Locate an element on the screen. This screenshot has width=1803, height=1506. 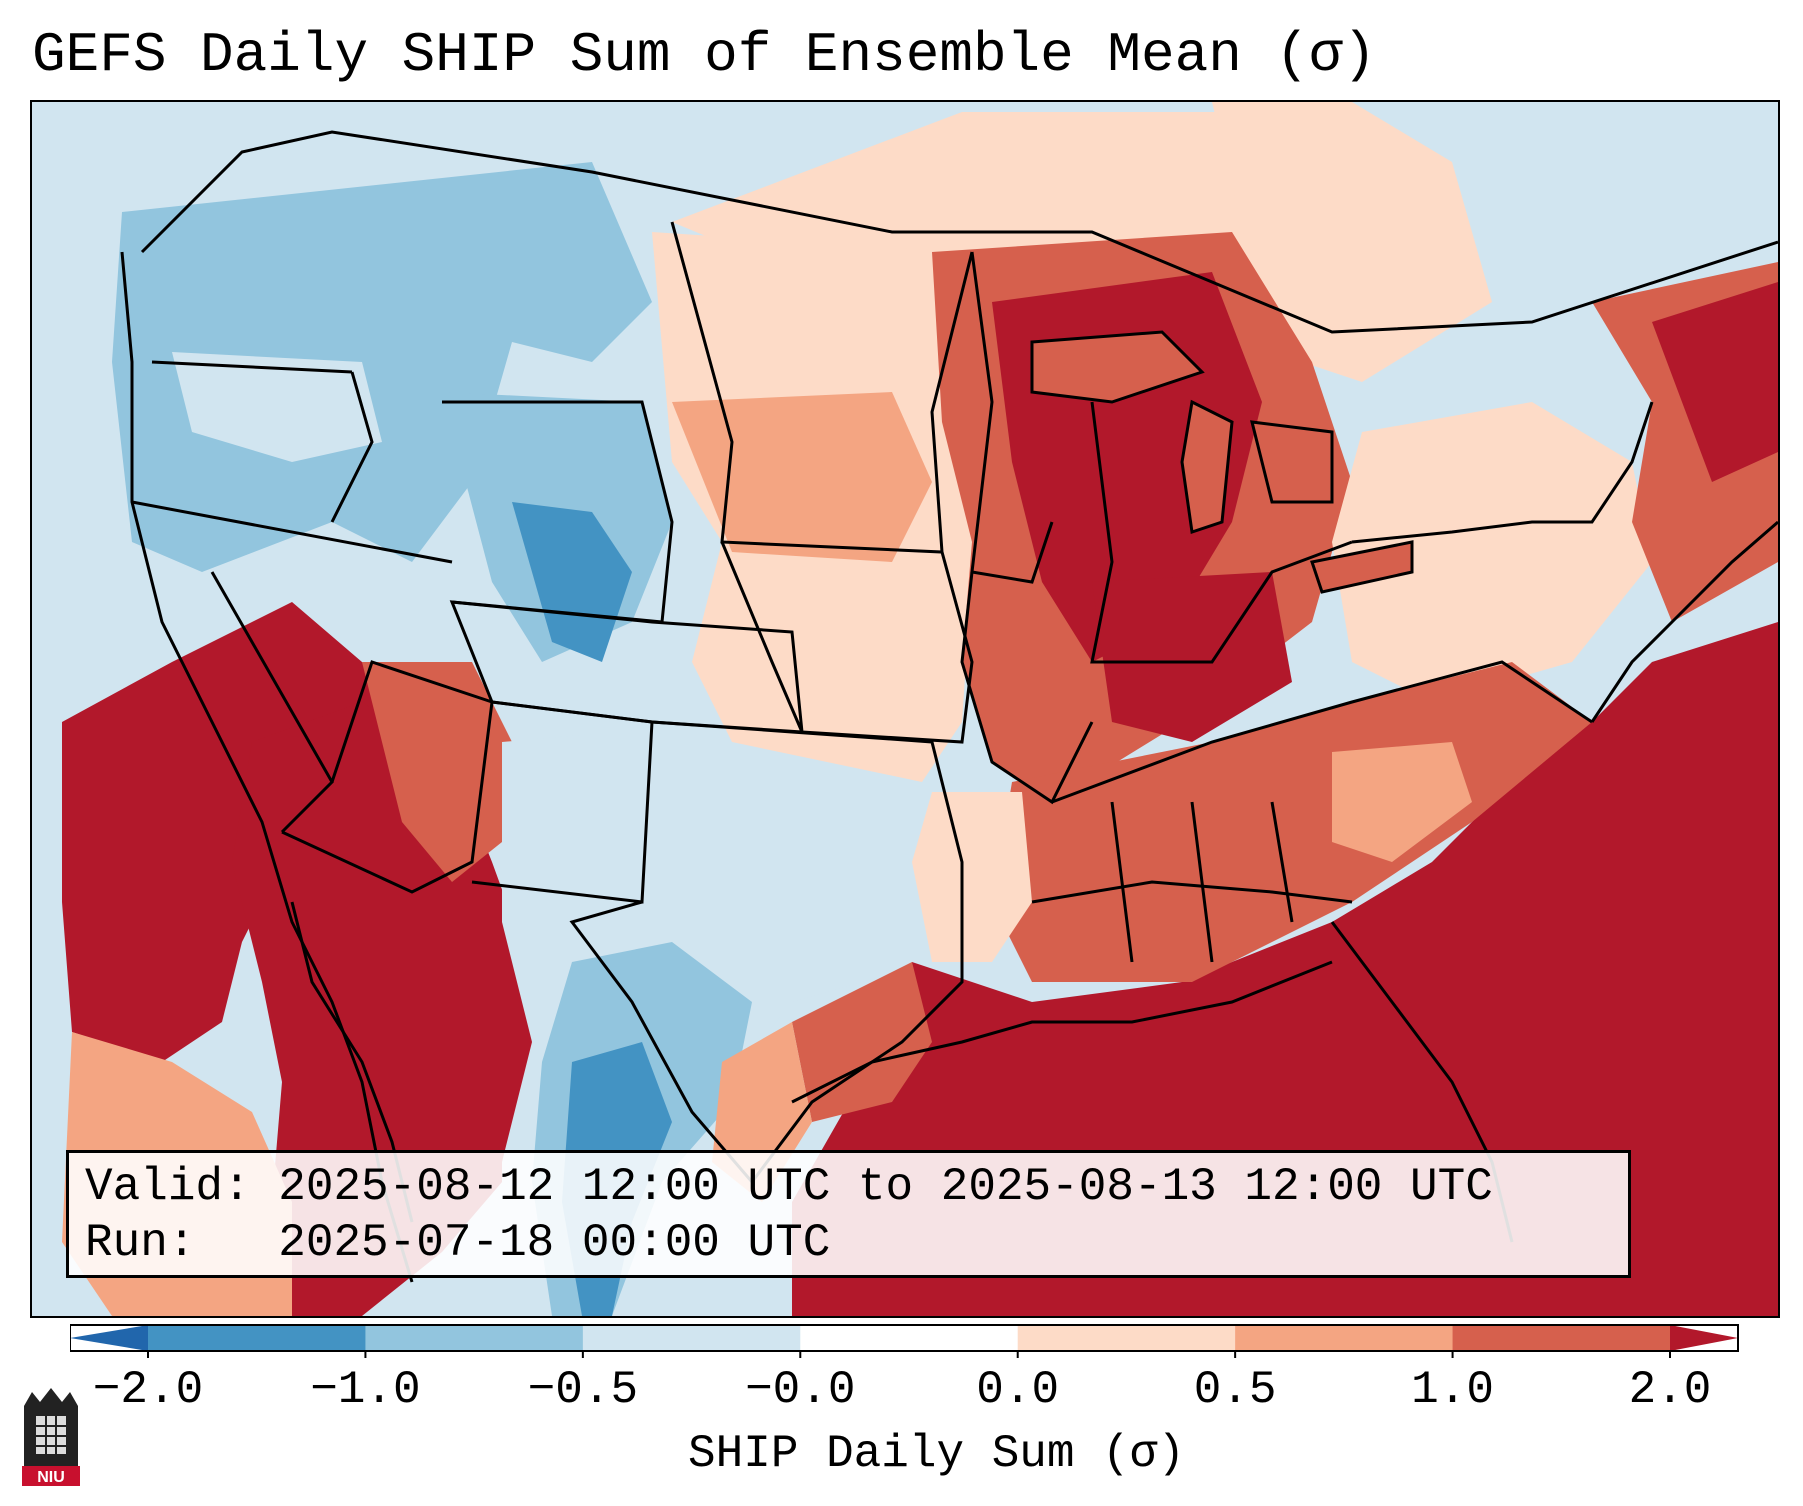
colorbar-outline is located at coordinates (904, 1338).